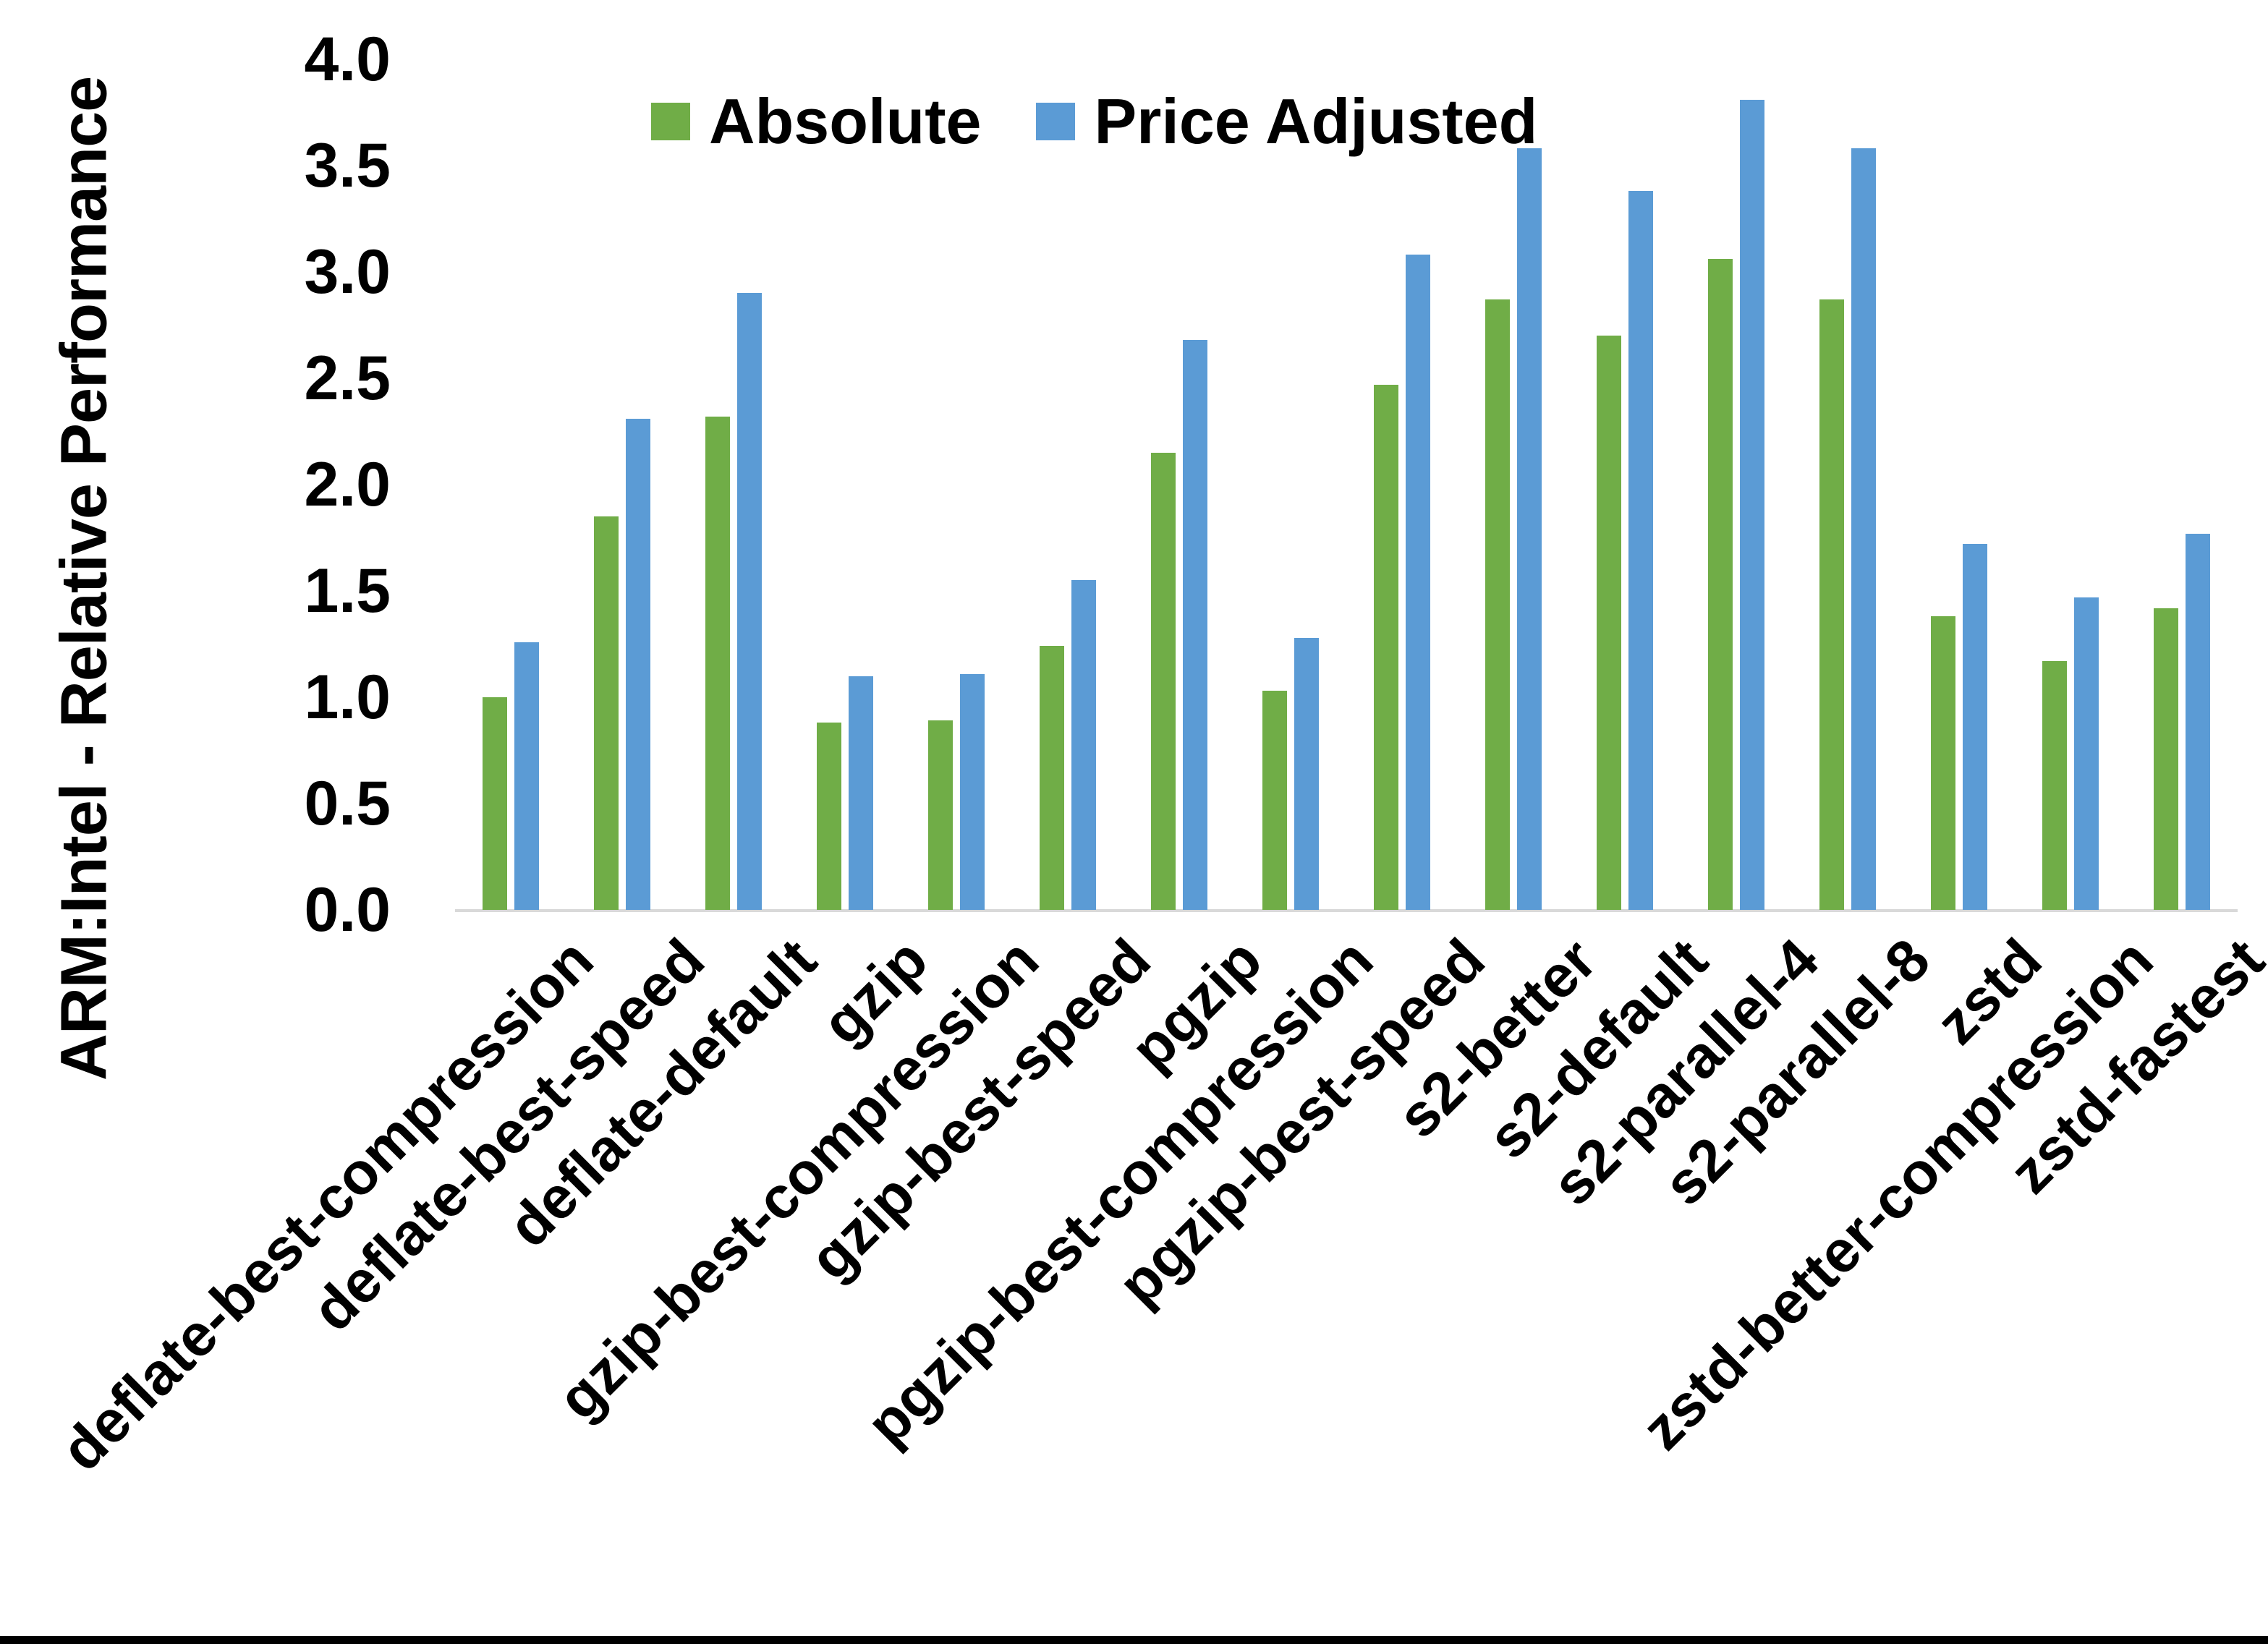 The image size is (2268, 1644). What do you see at coordinates (347, 484) in the screenshot?
I see `y-tick-2.0: 2.0` at bounding box center [347, 484].